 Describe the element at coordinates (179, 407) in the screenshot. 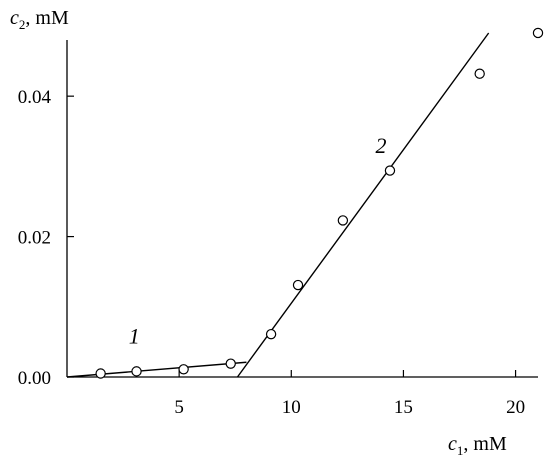

I see `x-tick-label: 5` at that location.